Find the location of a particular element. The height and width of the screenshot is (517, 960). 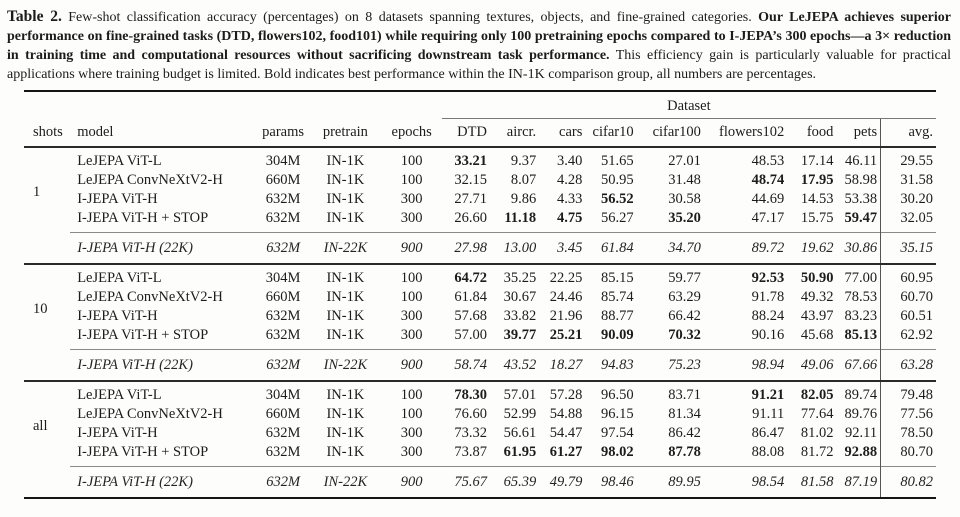

value-cell: 8.07 is located at coordinates (523, 180).